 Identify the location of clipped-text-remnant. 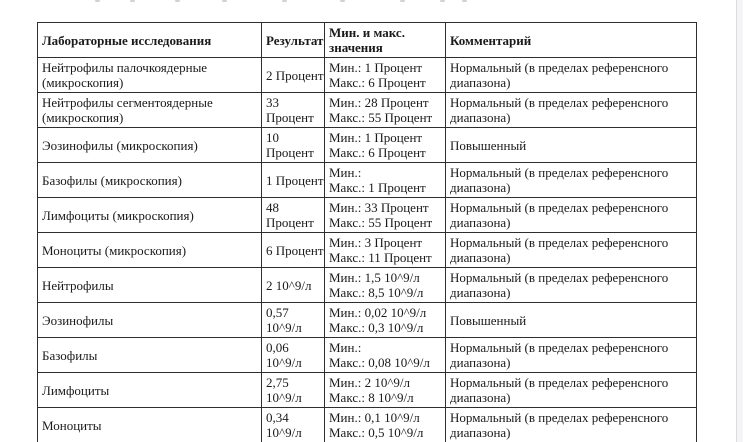
(371, 2).